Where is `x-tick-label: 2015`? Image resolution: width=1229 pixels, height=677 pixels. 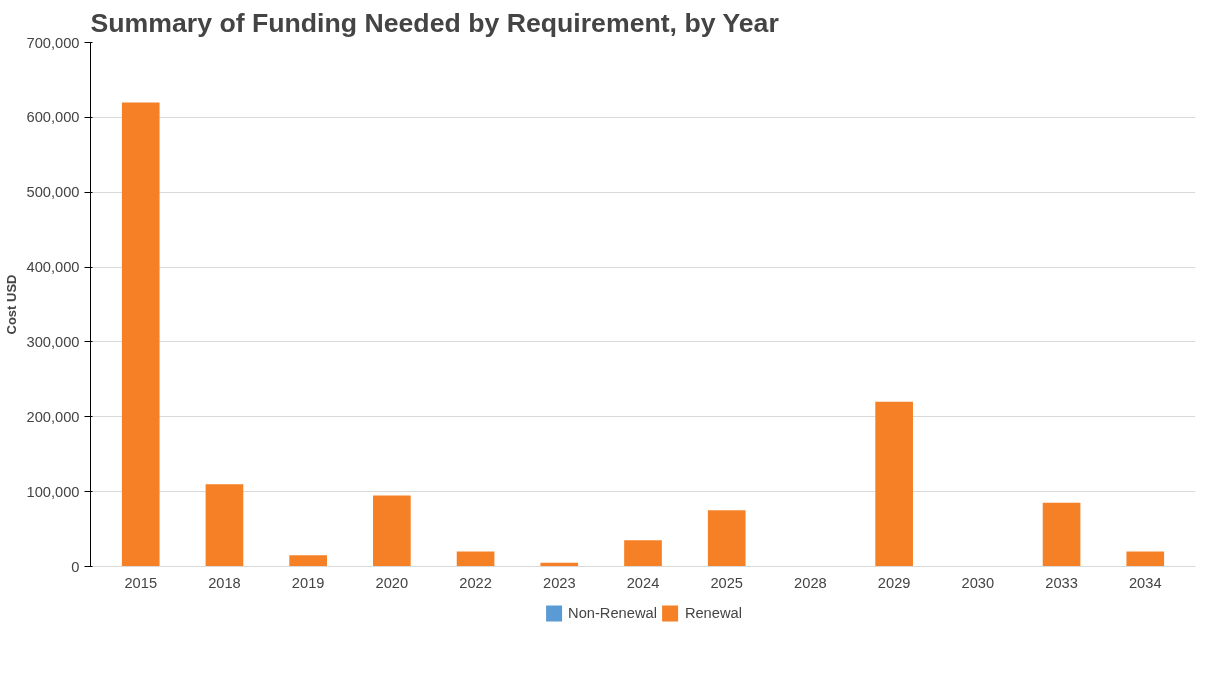
x-tick-label: 2015 is located at coordinates (141, 582).